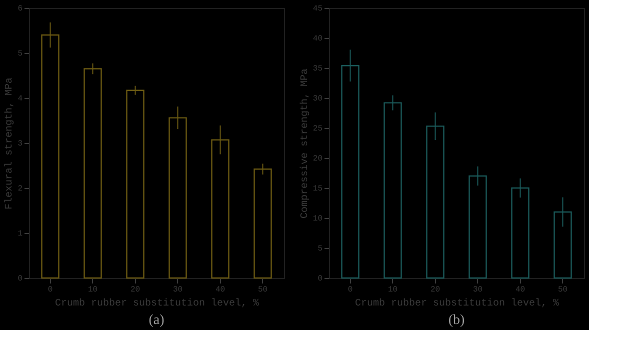  Describe the element at coordinates (317, 99) in the screenshot. I see `y-tick-label: 30` at that location.